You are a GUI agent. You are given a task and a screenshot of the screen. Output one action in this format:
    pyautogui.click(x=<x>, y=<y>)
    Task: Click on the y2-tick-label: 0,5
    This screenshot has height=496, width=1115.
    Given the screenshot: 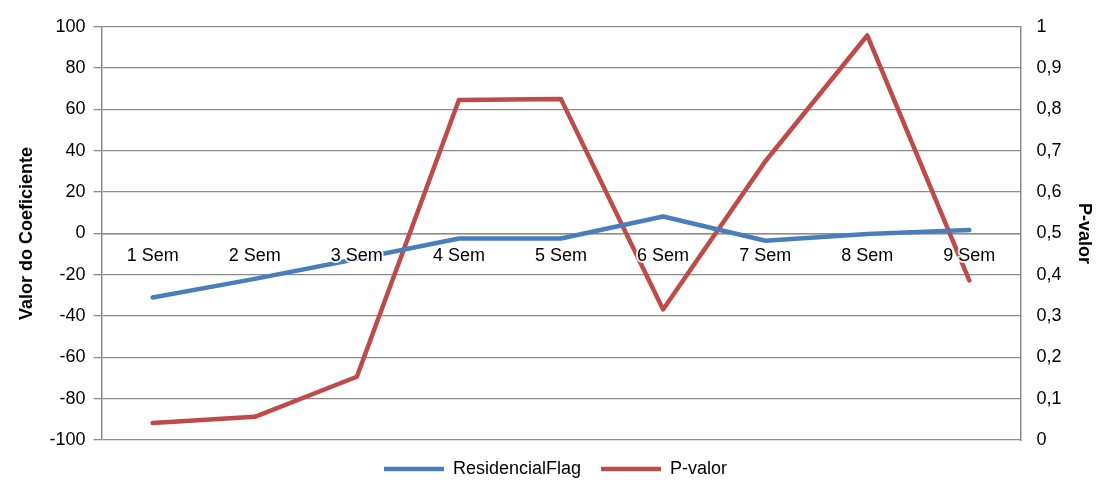 What is the action you would take?
    pyautogui.click(x=1049, y=232)
    